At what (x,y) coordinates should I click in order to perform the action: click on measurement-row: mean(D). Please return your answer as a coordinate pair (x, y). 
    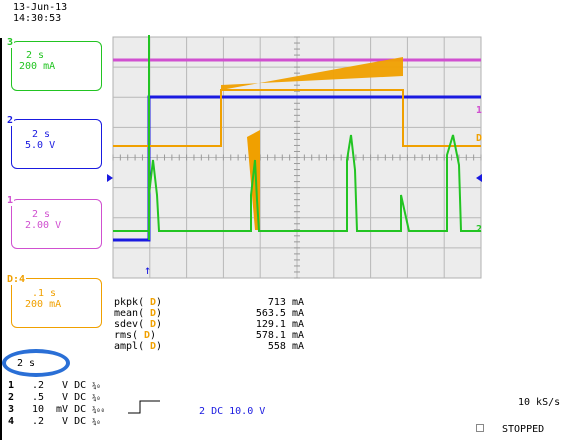
    Looking at the image, I should click on (138, 313).